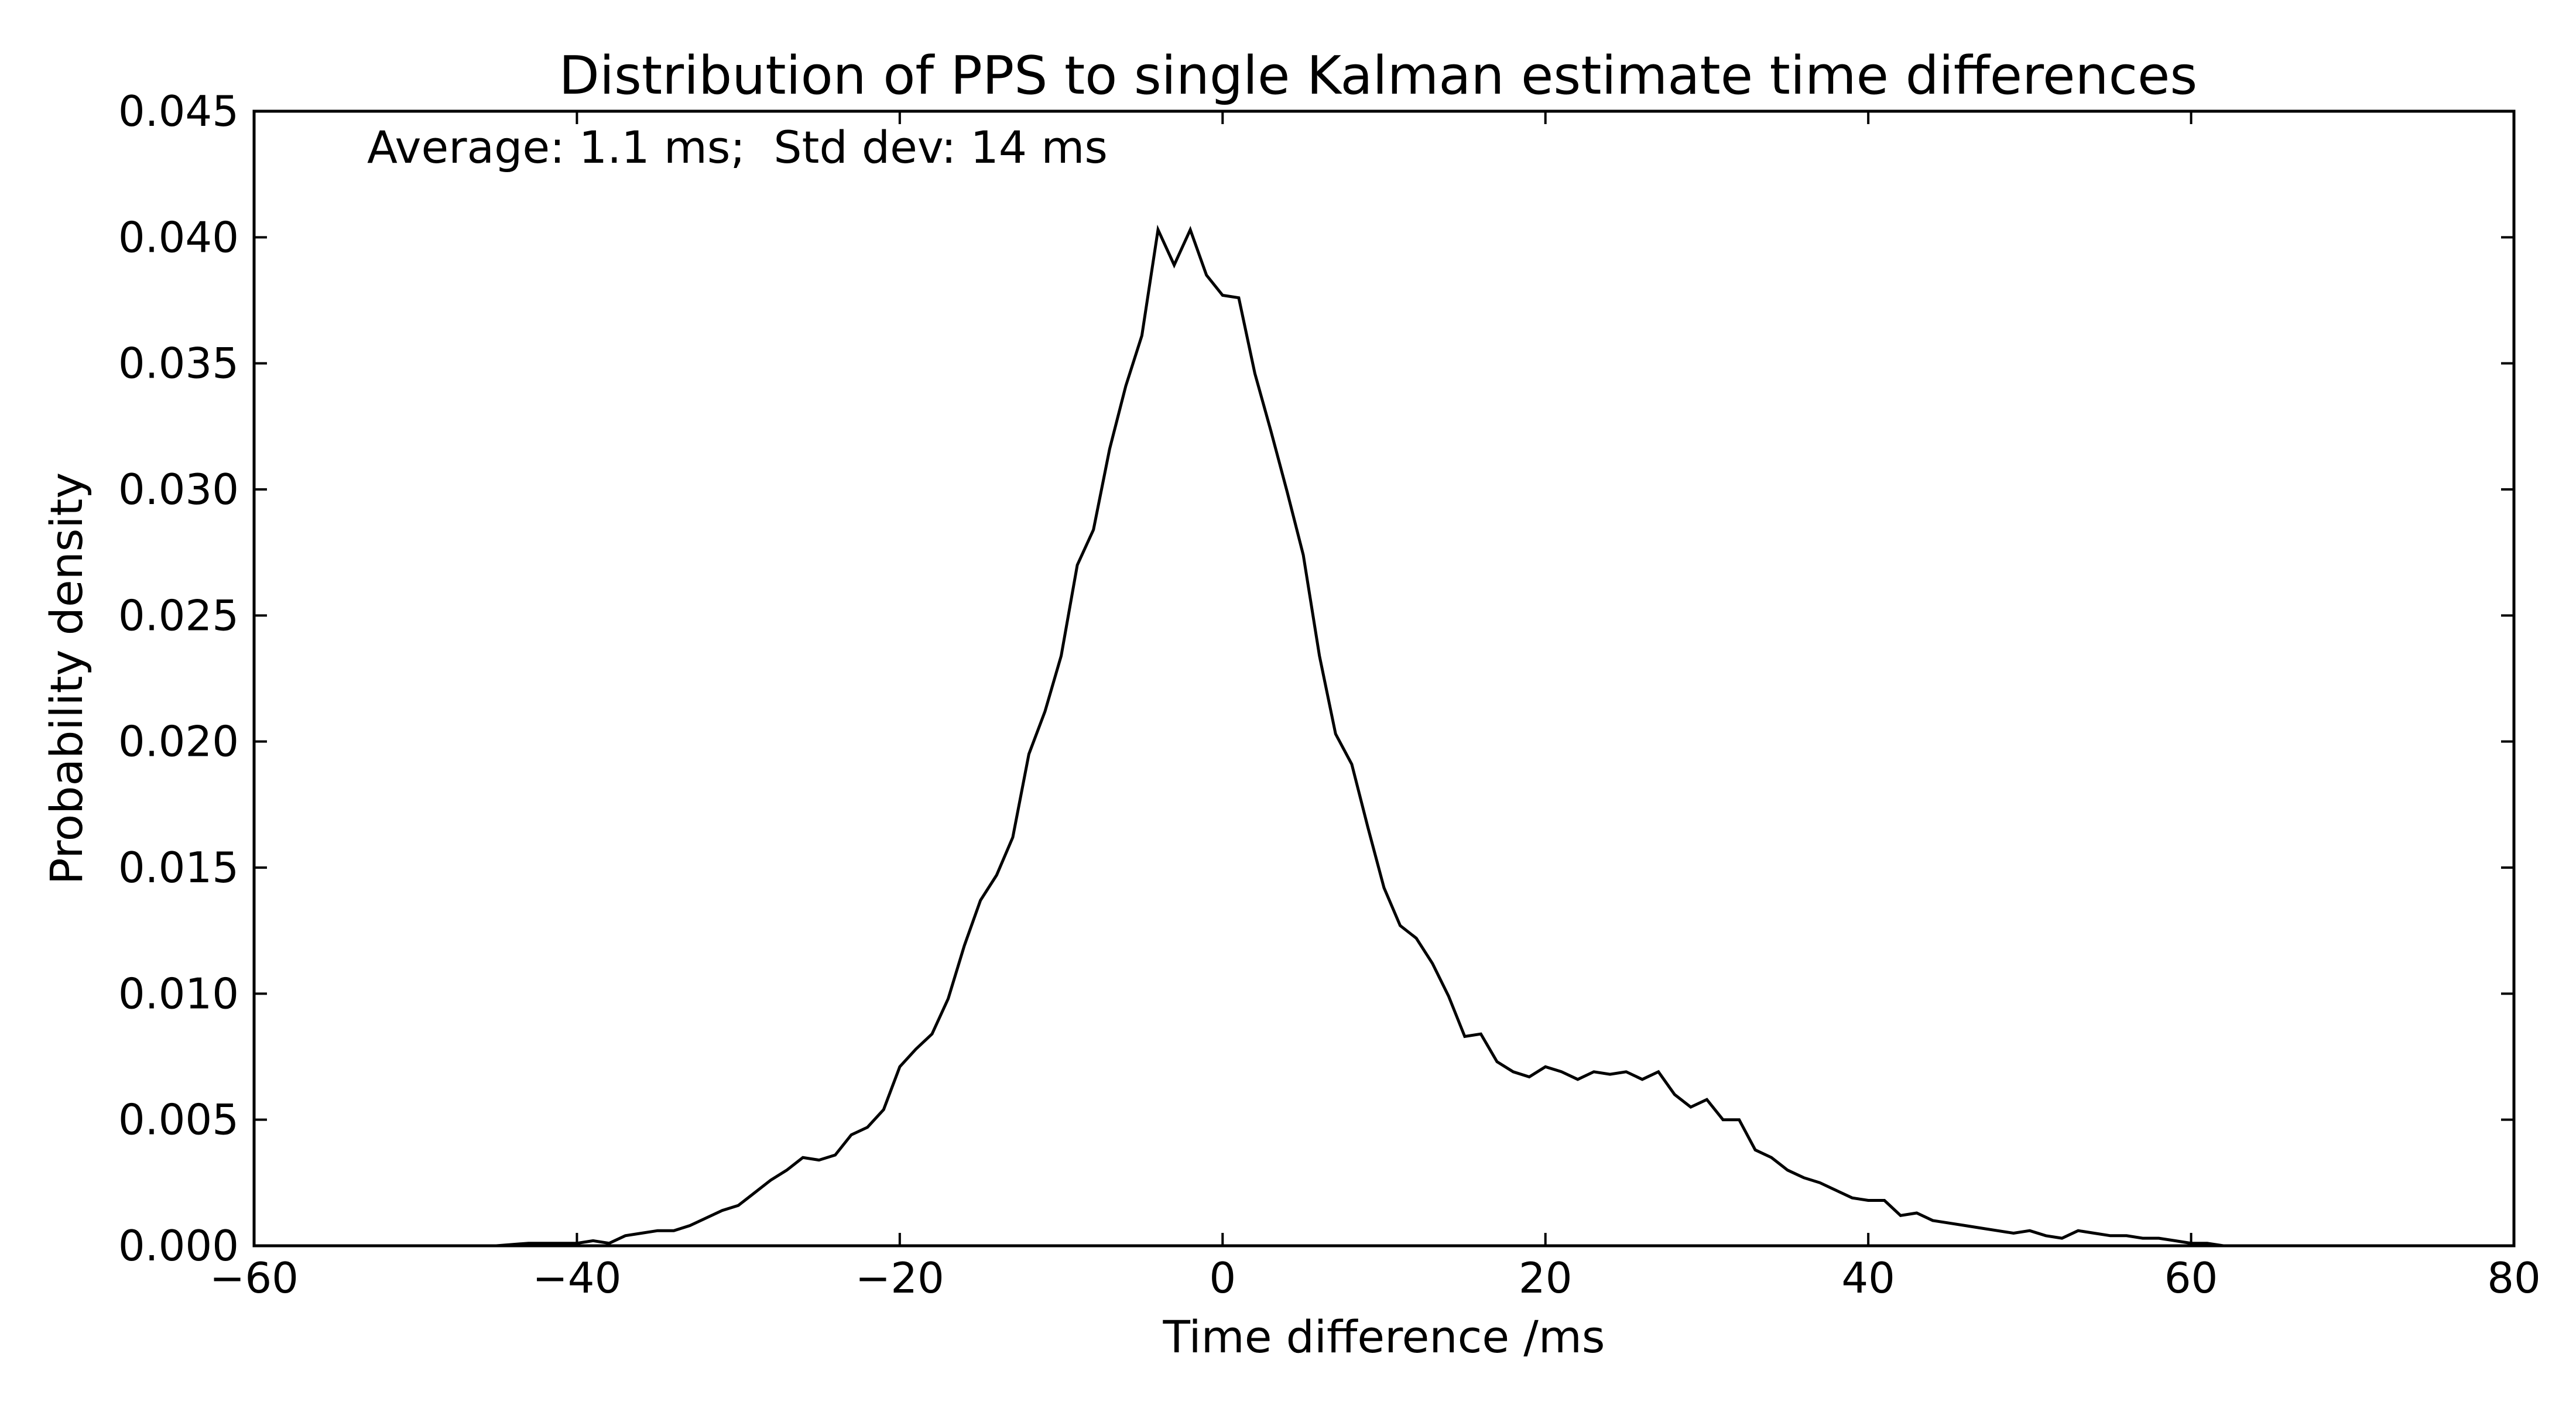  What do you see at coordinates (1222, 1278) in the screenshot?
I see `x-tick-label: 0` at bounding box center [1222, 1278].